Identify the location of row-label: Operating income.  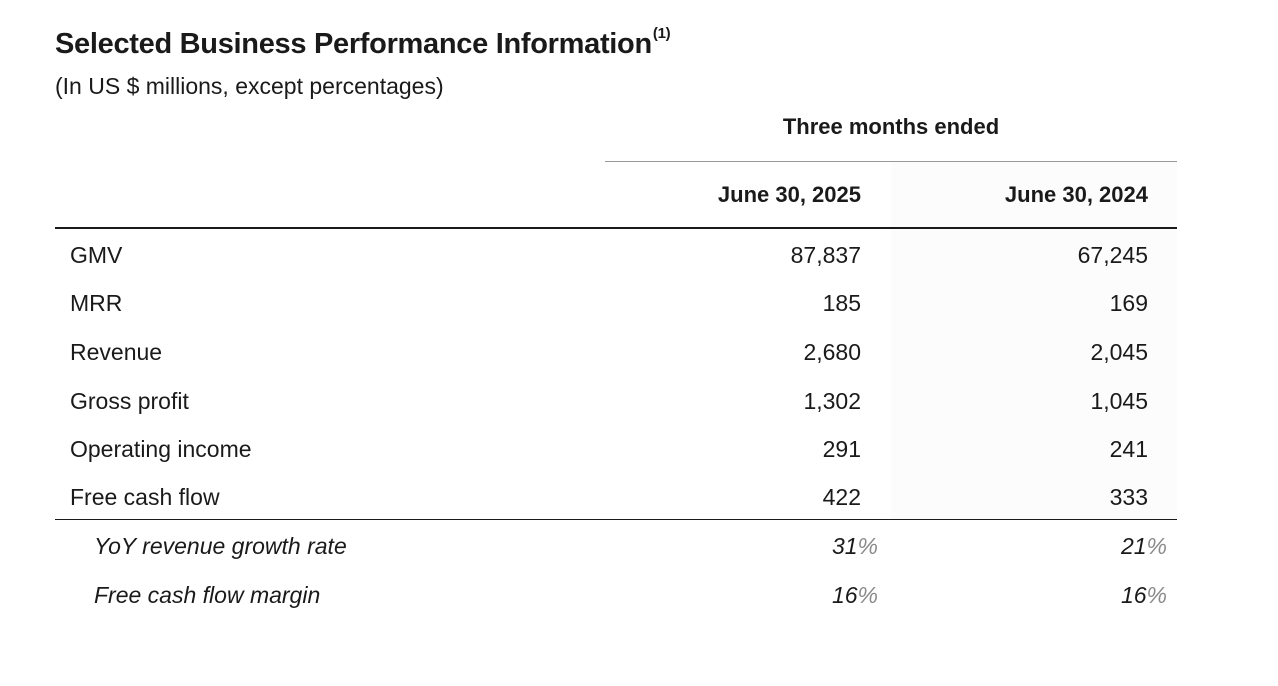
(161, 449).